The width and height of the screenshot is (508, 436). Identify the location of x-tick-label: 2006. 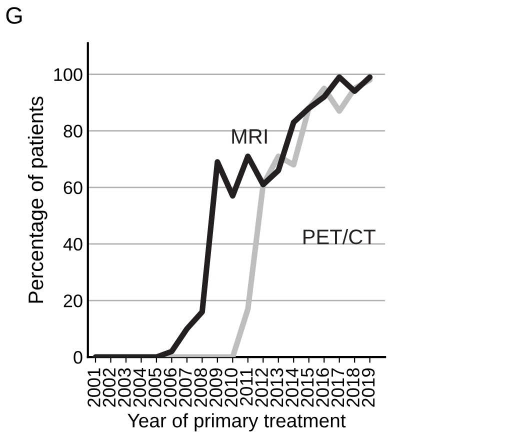
(170, 387).